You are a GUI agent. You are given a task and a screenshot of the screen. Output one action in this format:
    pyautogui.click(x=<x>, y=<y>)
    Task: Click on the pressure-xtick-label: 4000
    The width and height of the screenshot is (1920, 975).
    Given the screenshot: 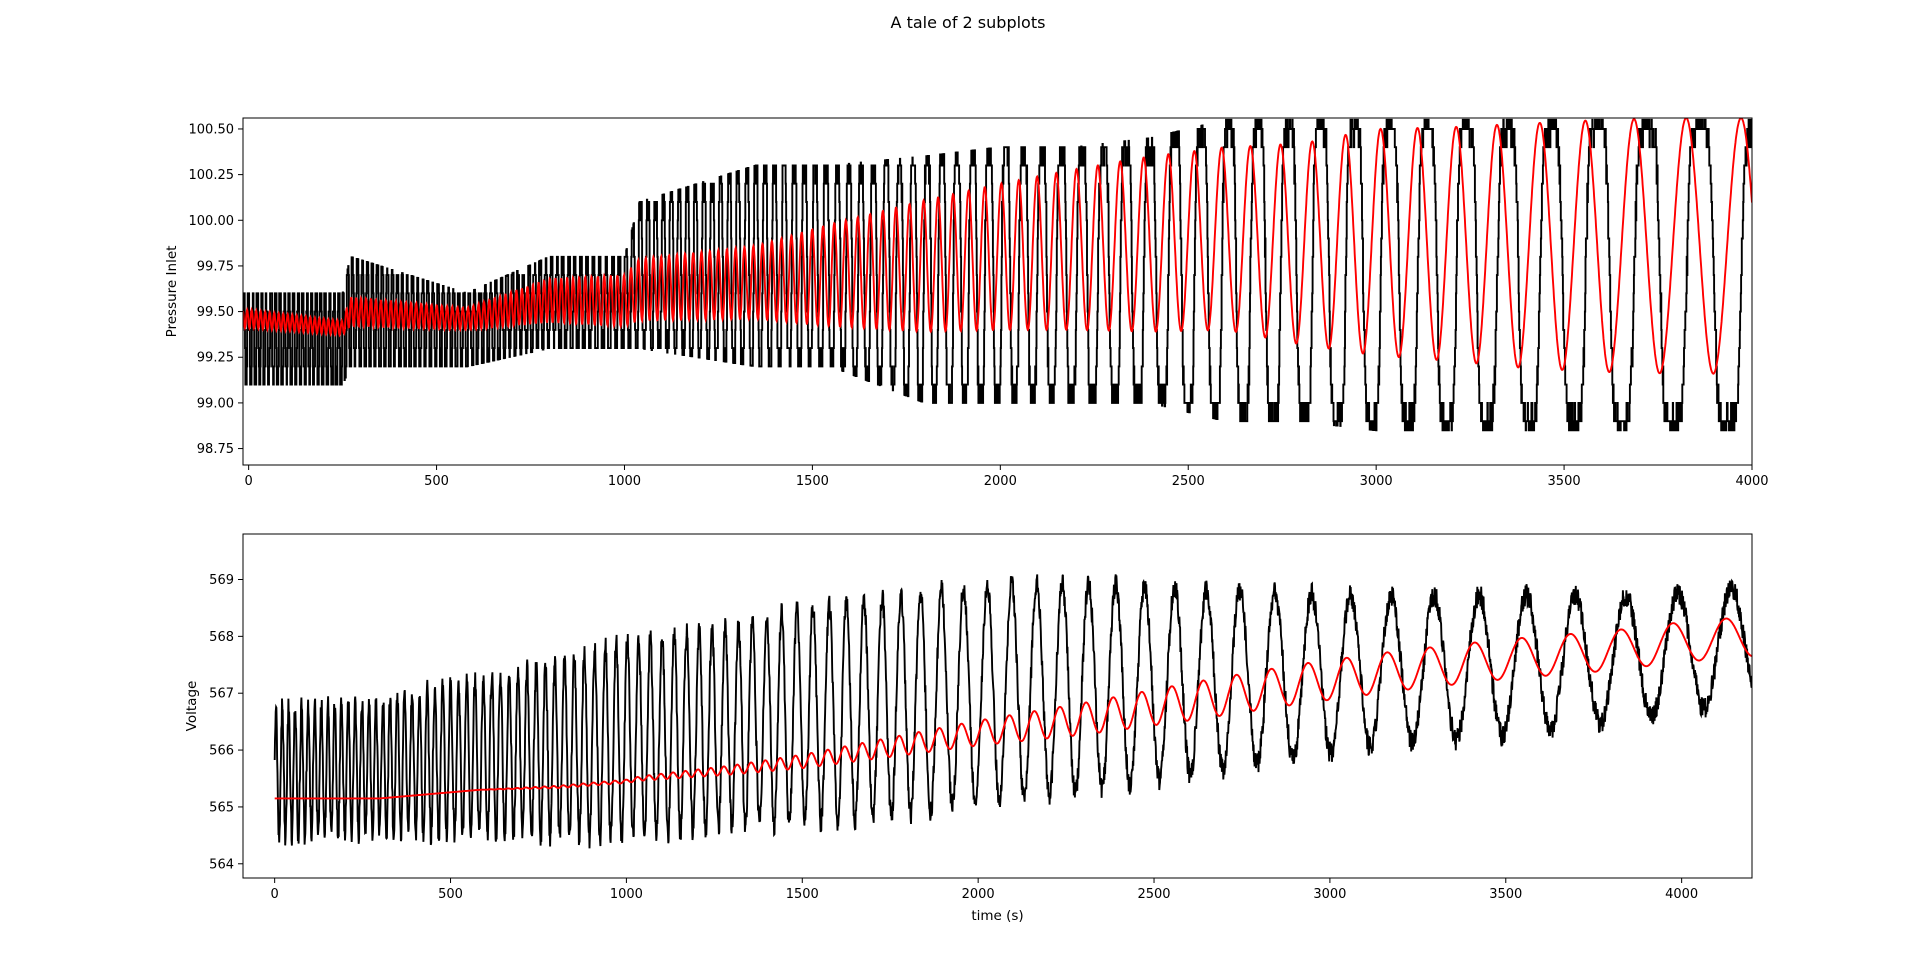 What is the action you would take?
    pyautogui.click(x=1751, y=481)
    